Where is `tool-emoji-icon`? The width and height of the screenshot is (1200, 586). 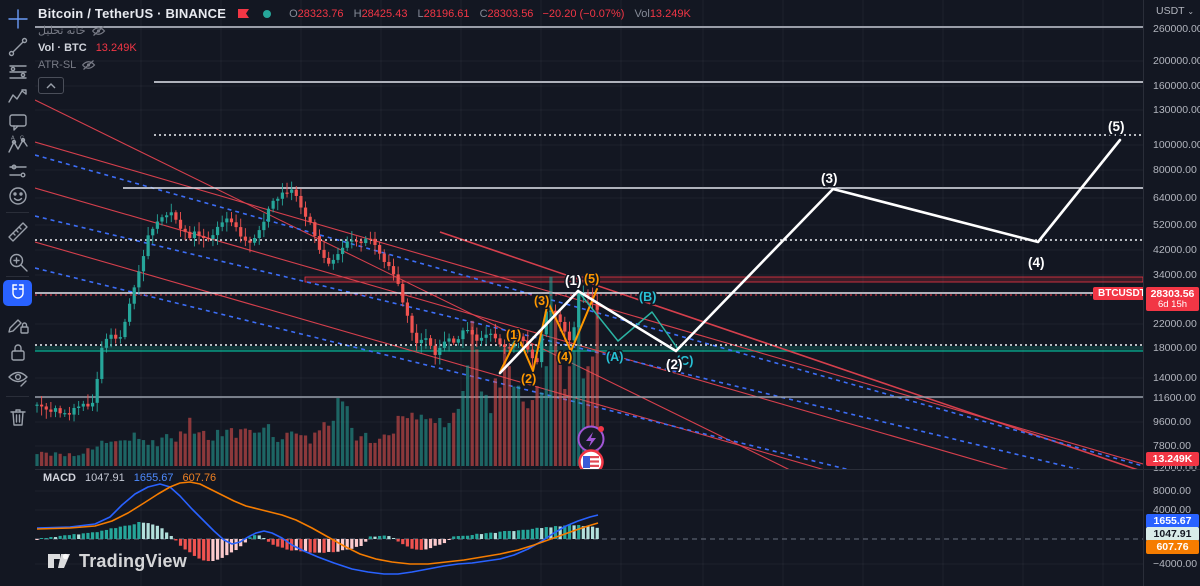
tool-emoji-icon is located at coordinates (17, 196).